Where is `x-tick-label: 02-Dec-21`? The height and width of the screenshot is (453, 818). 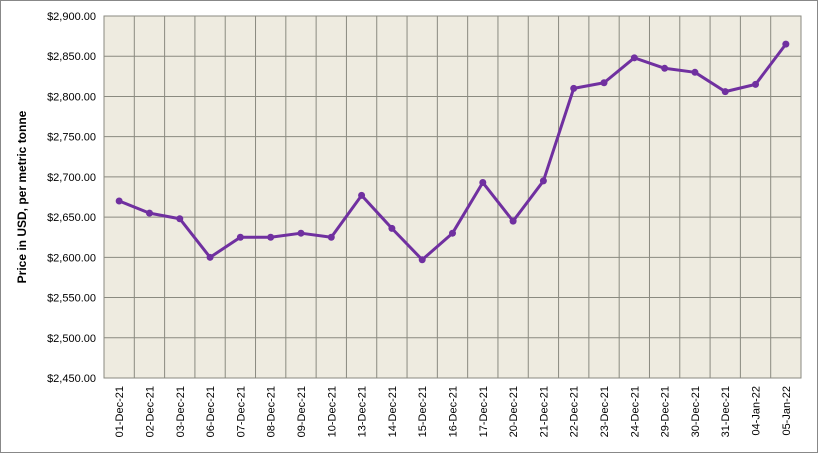 x-tick-label: 02-Dec-21 is located at coordinates (150, 411).